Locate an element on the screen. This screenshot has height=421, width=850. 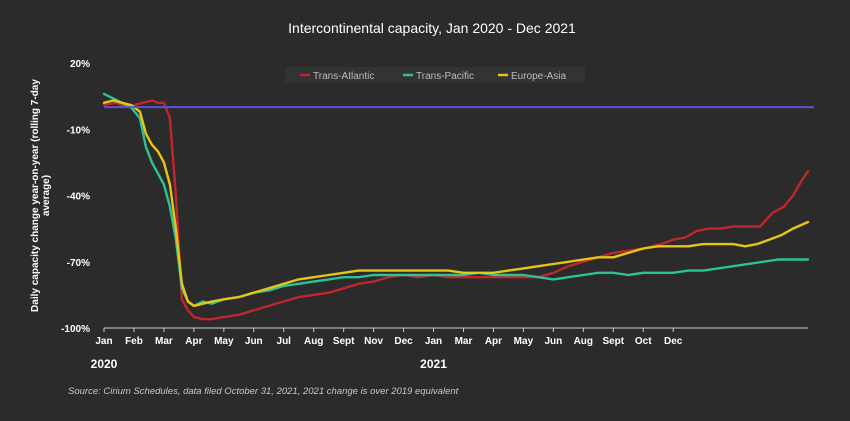
legend-label: Europe-Asia is located at coordinates (538, 76).